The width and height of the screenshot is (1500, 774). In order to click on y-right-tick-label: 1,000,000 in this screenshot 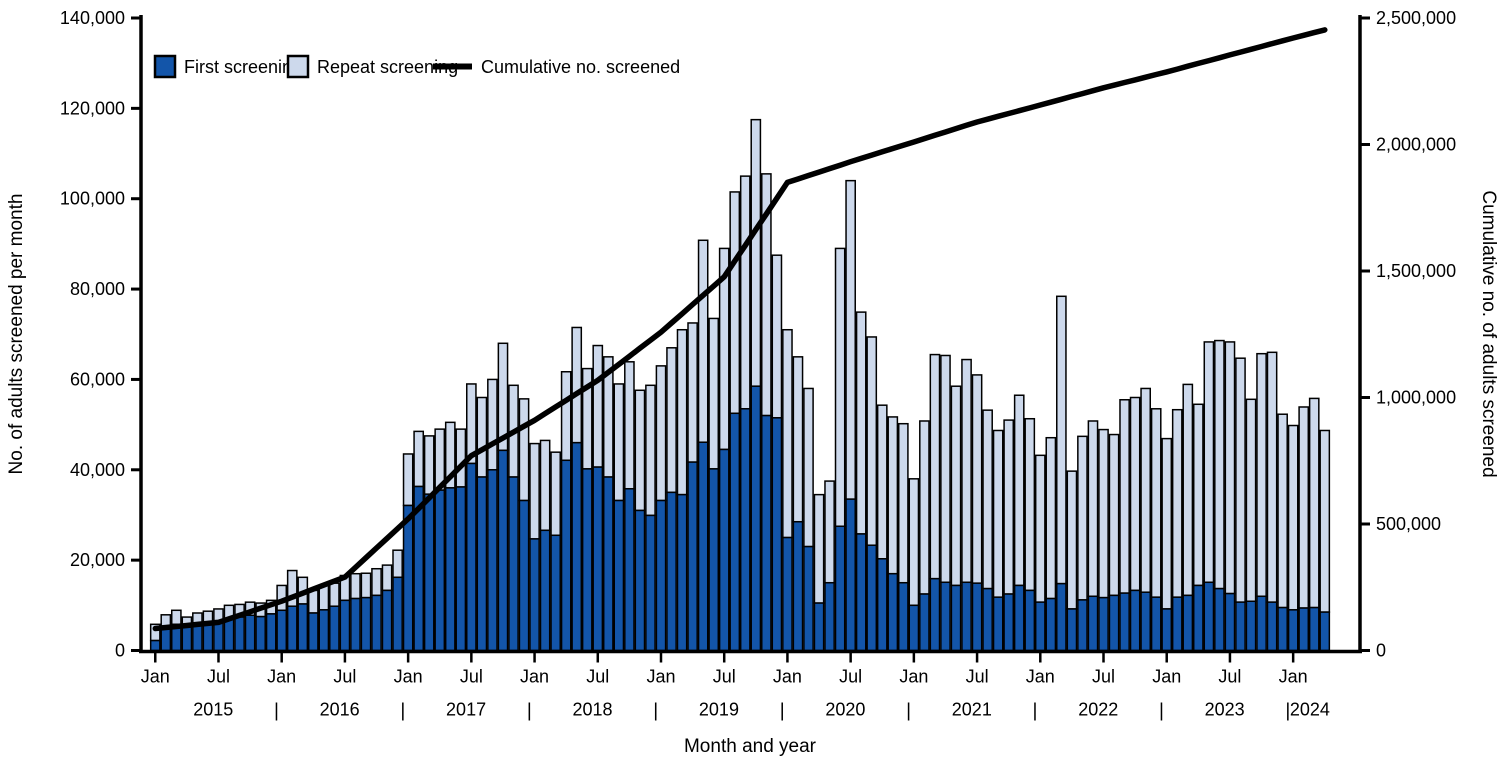, I will do `click(1416, 398)`.